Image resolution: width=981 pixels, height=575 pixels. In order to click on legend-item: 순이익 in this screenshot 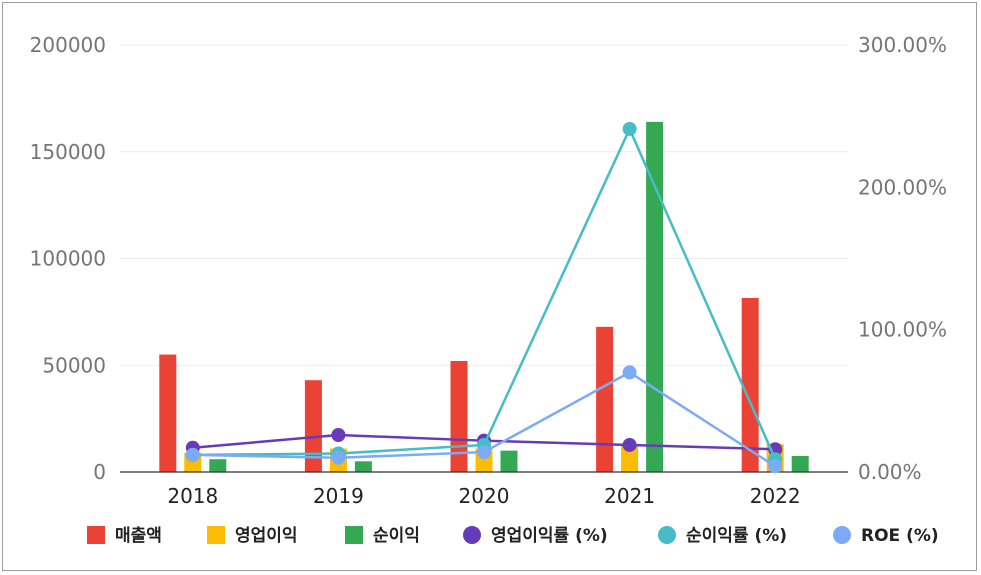, I will do `click(382, 536)`.